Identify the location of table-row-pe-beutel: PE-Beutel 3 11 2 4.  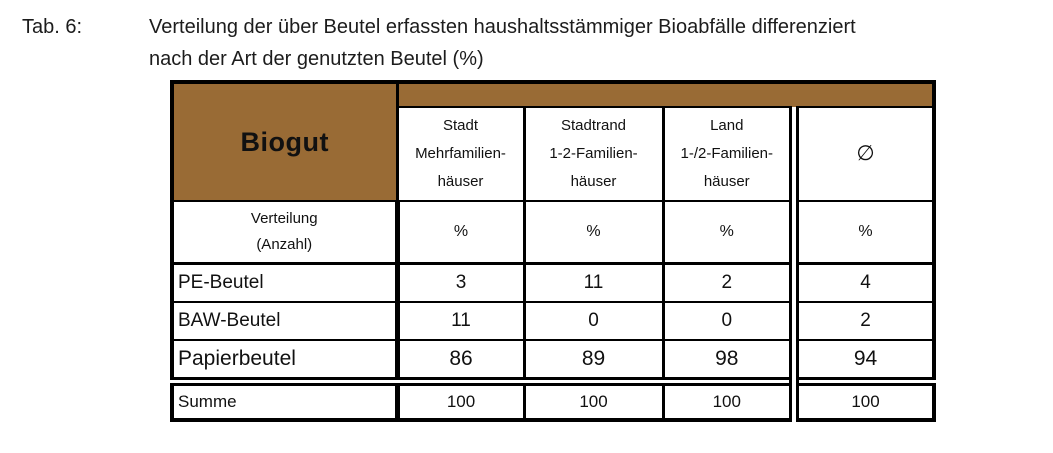
(553, 282).